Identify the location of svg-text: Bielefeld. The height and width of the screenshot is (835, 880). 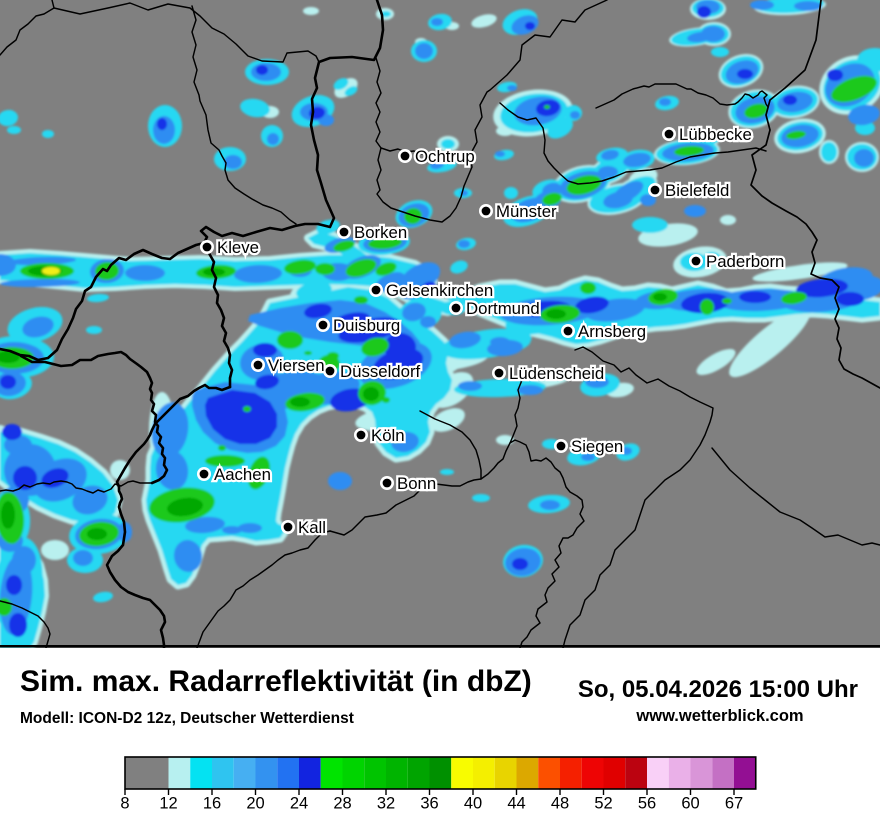
(697, 190).